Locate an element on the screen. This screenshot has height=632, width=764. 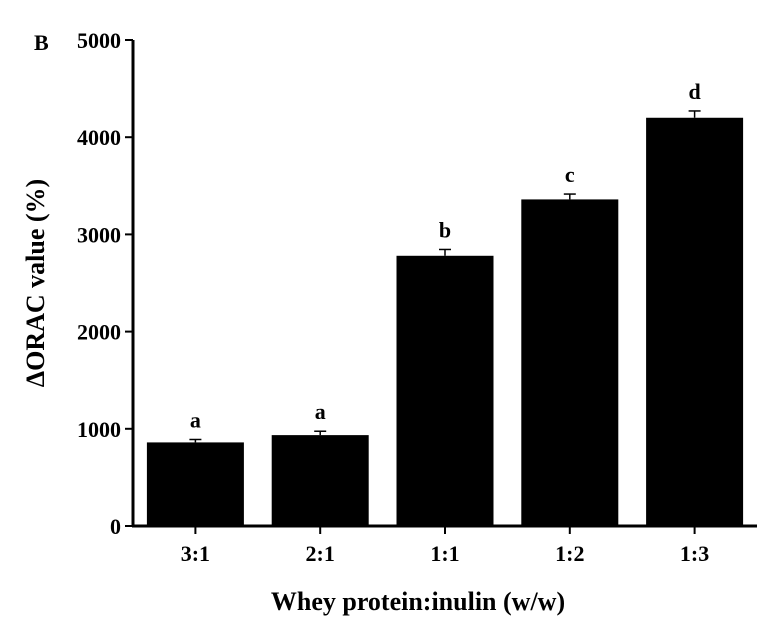
y-axis-title: ΔORAC value (%) is located at coordinates (35, 283).